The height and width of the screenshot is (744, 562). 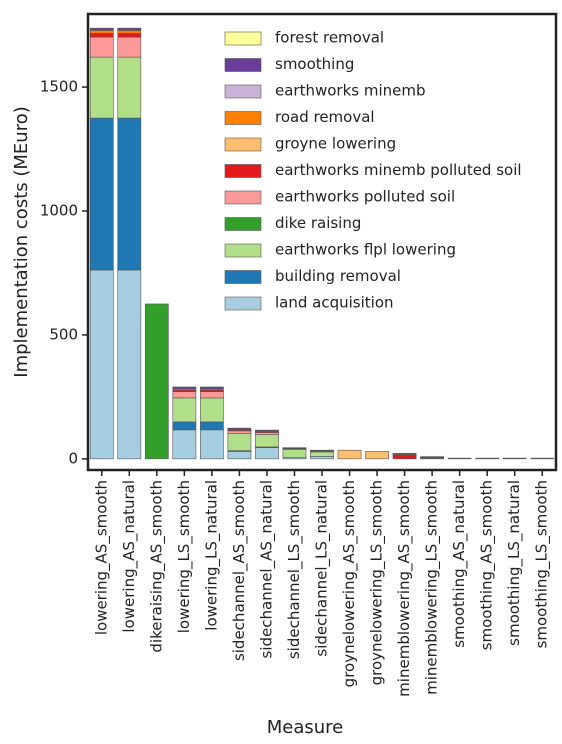 What do you see at coordinates (338, 276) in the screenshot?
I see `legend-label: building removal` at bounding box center [338, 276].